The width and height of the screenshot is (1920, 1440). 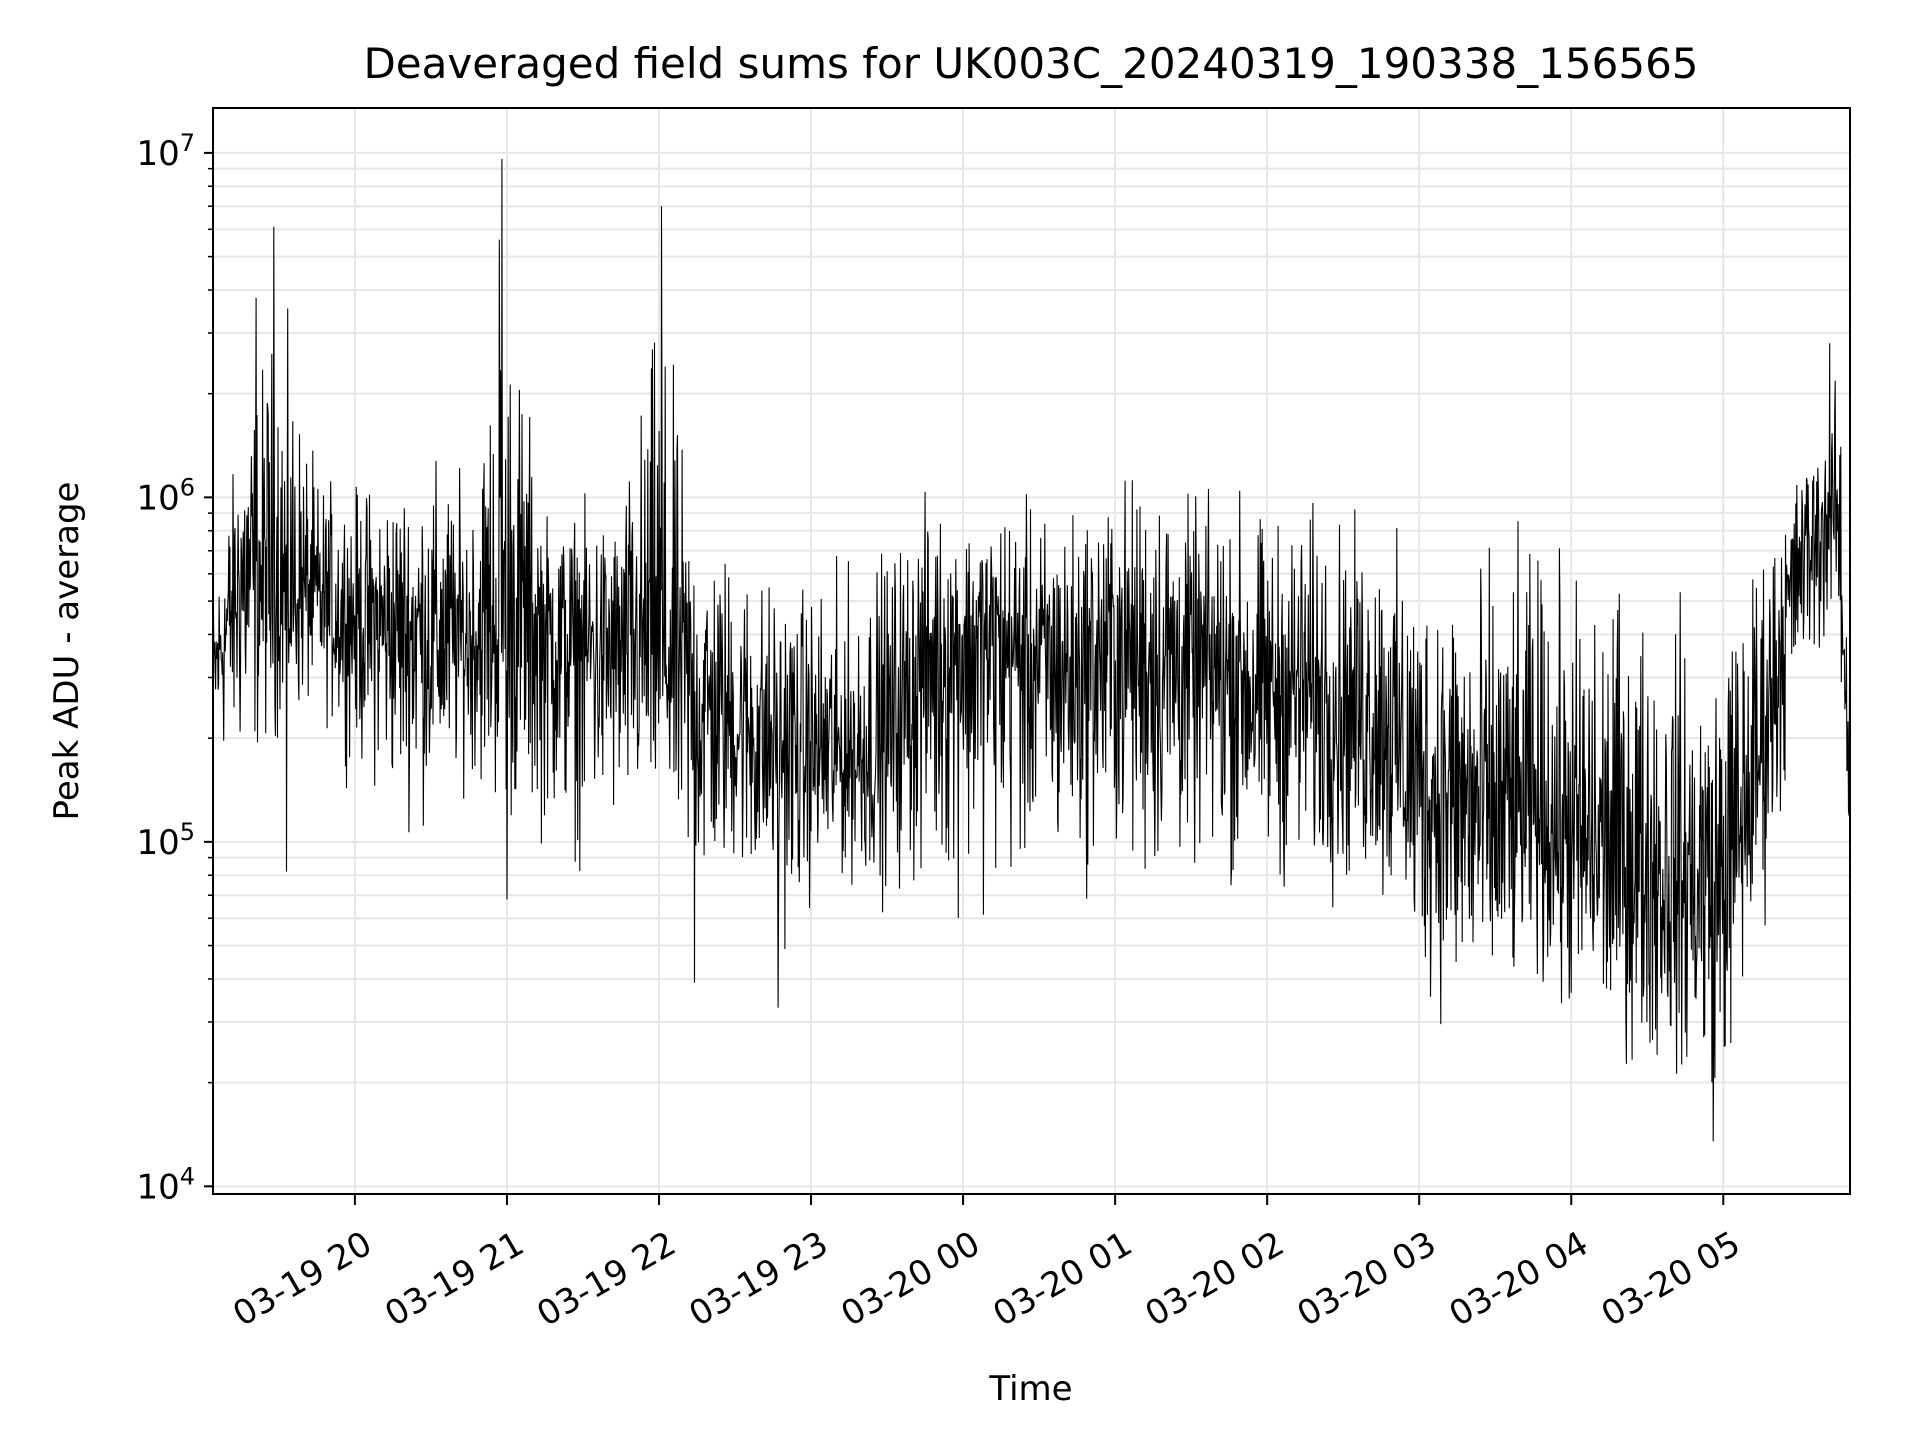 I want to click on y-tick-label: 10⁷, so click(x=165, y=151).